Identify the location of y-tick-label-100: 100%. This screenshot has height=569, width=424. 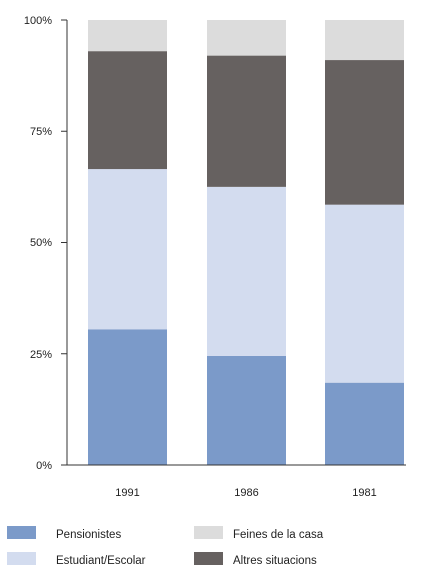
(38, 21).